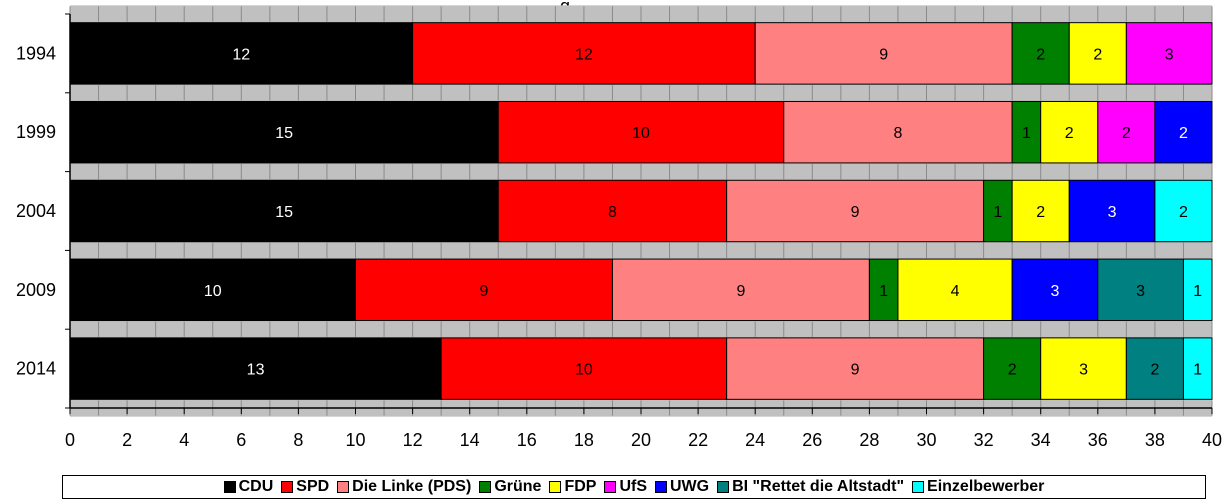  What do you see at coordinates (580, 486) in the screenshot?
I see `legend-label: FDP` at bounding box center [580, 486].